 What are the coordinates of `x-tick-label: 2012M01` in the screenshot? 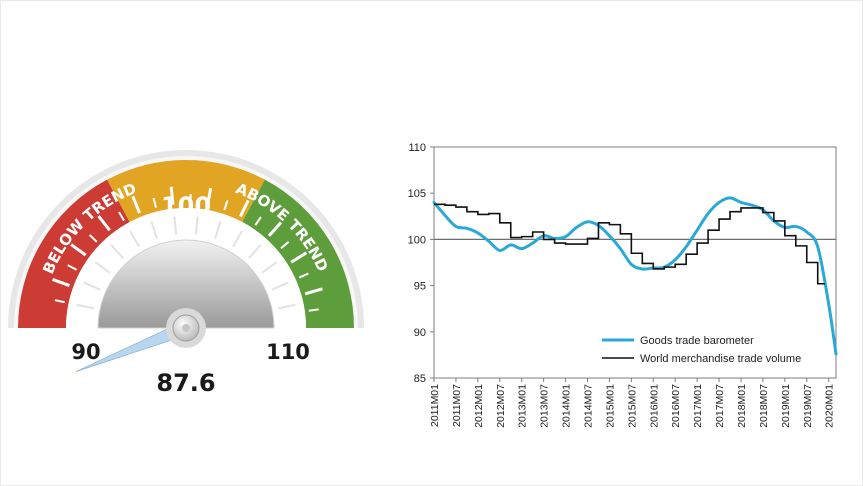 It's located at (479, 406).